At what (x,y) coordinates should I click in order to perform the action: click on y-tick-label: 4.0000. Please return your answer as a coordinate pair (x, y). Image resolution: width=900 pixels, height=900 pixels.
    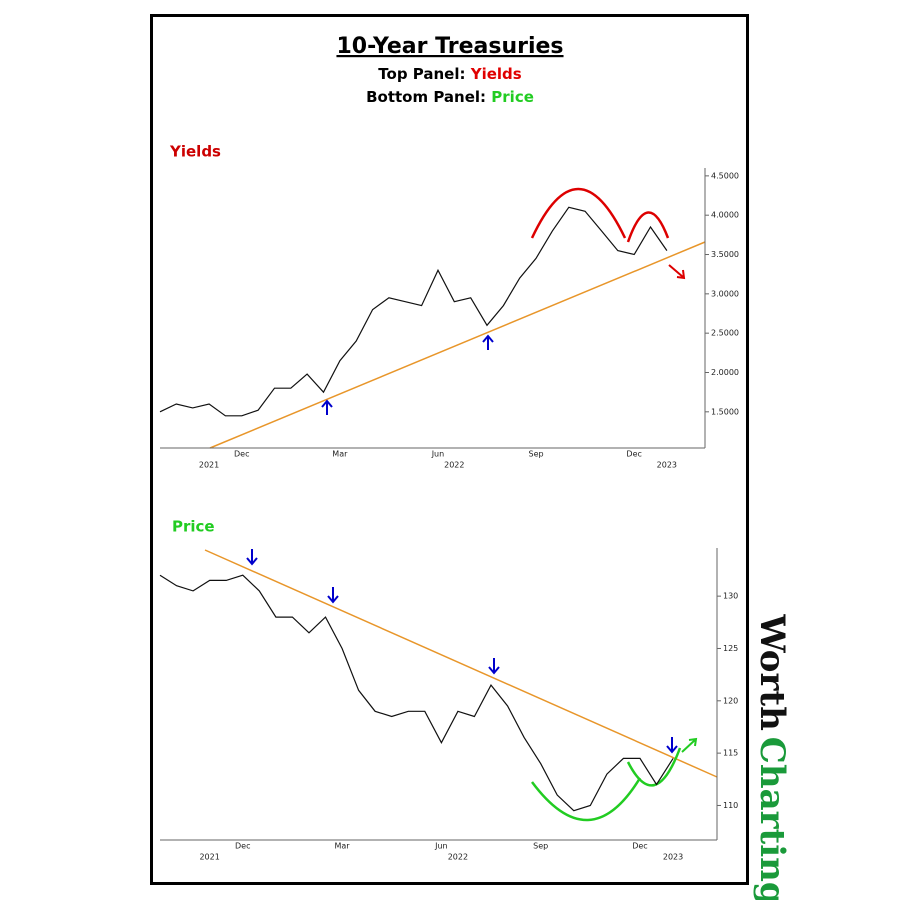
    Looking at the image, I should click on (725, 215).